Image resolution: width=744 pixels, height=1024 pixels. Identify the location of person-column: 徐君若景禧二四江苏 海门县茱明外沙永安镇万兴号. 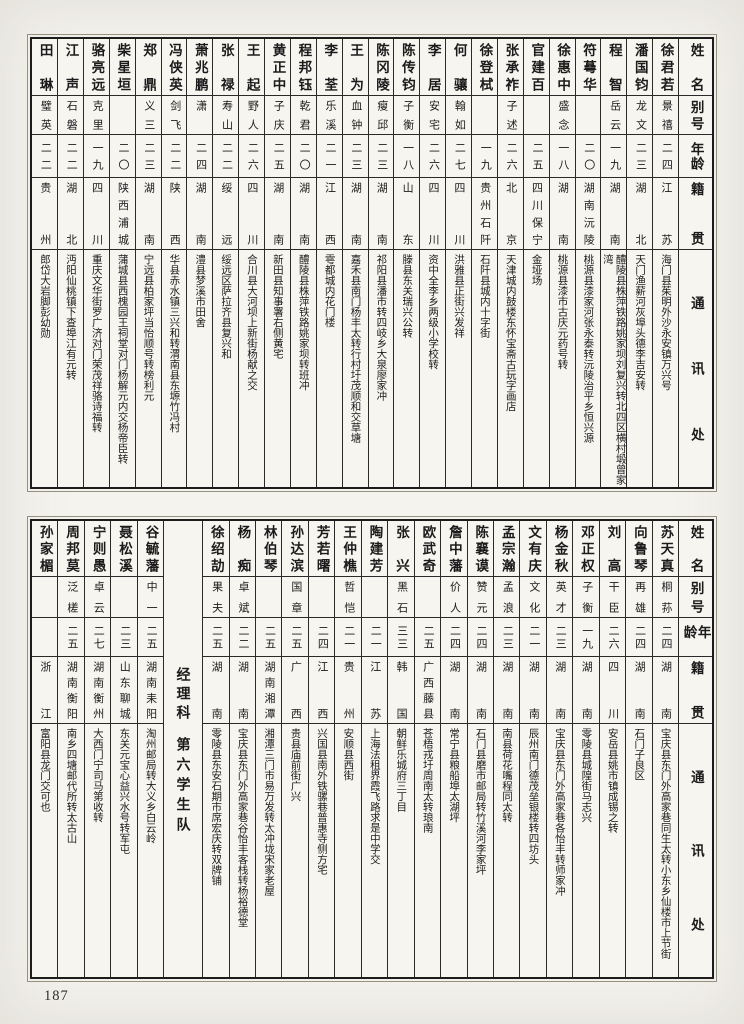
(665, 263).